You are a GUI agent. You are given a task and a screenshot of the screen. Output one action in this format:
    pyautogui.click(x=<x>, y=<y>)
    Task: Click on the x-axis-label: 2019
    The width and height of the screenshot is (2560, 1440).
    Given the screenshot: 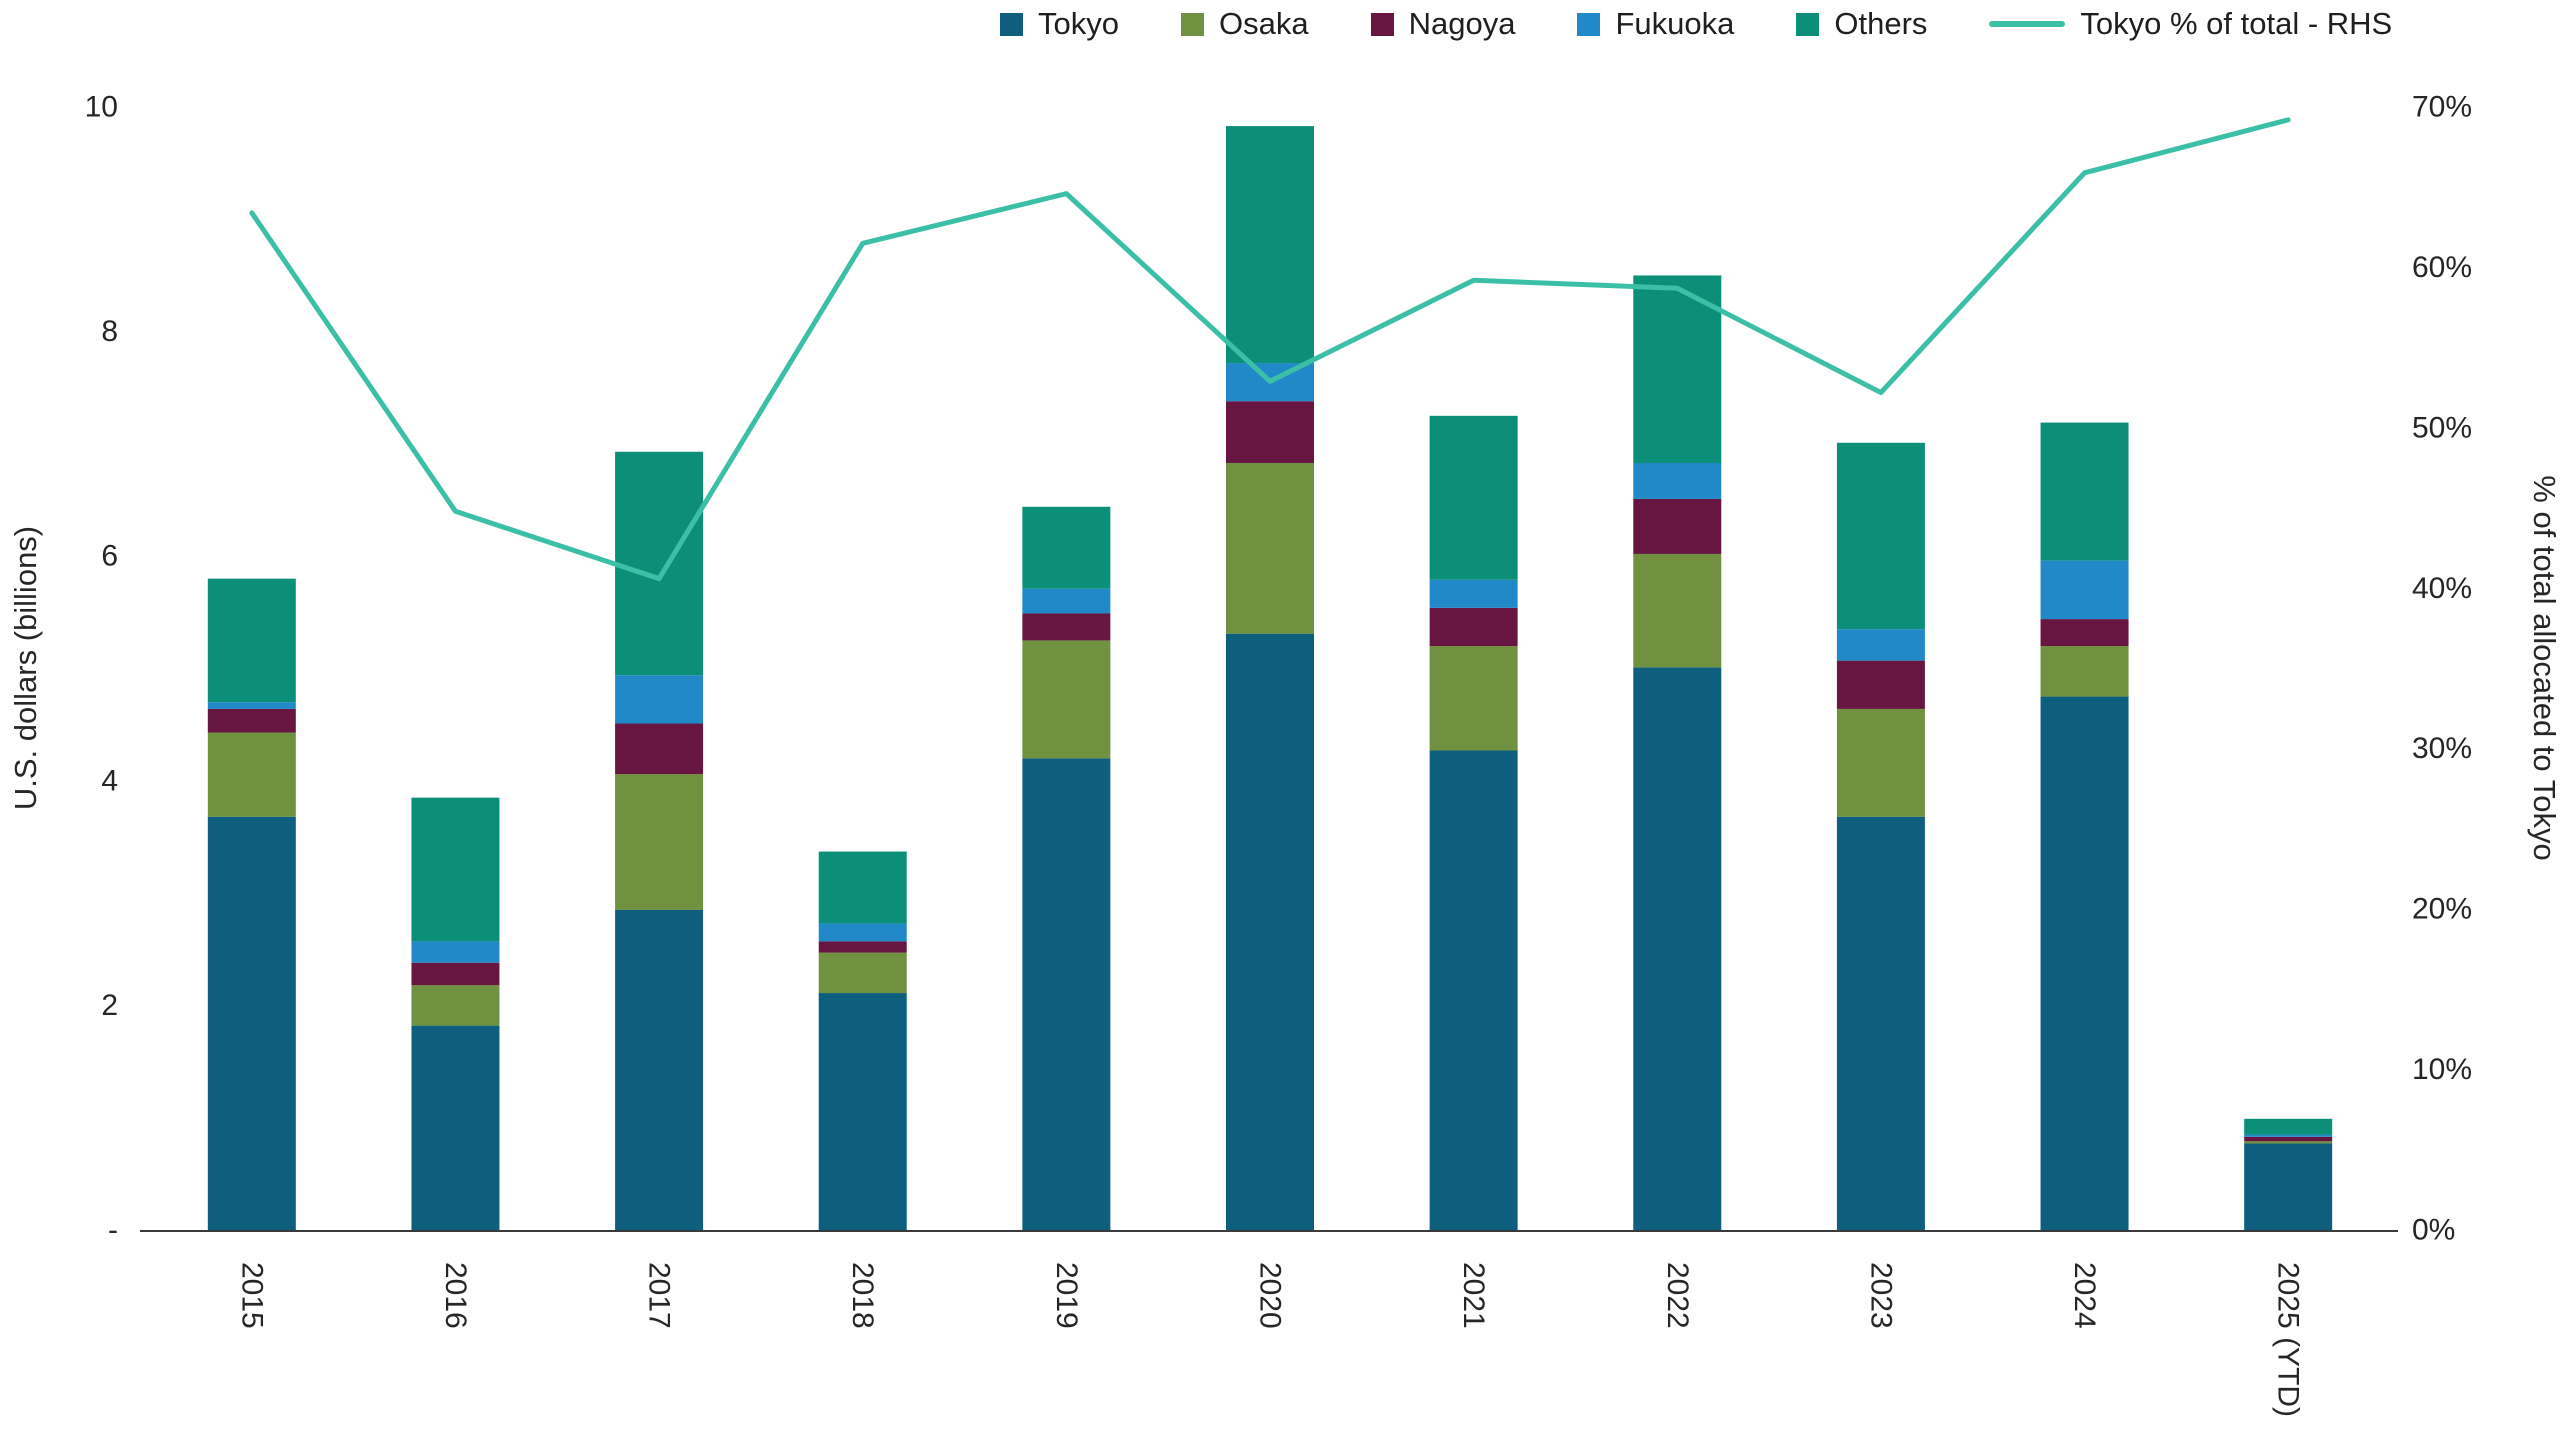 What is the action you would take?
    pyautogui.click(x=1066, y=1295)
    